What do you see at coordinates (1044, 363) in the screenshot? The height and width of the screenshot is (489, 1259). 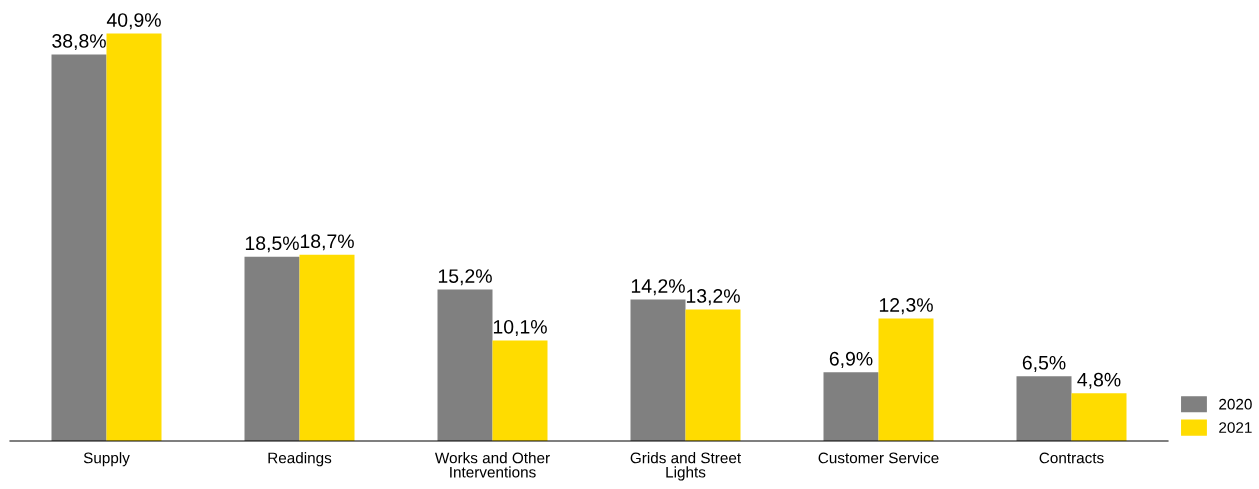 I see `data-label: 6,5%` at bounding box center [1044, 363].